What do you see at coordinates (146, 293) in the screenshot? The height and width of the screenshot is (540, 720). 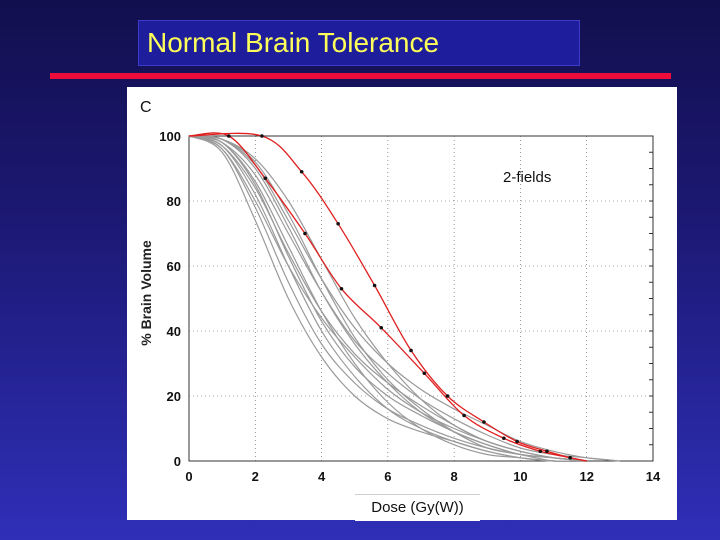 I see `y-axis-label: % Brain Volume` at bounding box center [146, 293].